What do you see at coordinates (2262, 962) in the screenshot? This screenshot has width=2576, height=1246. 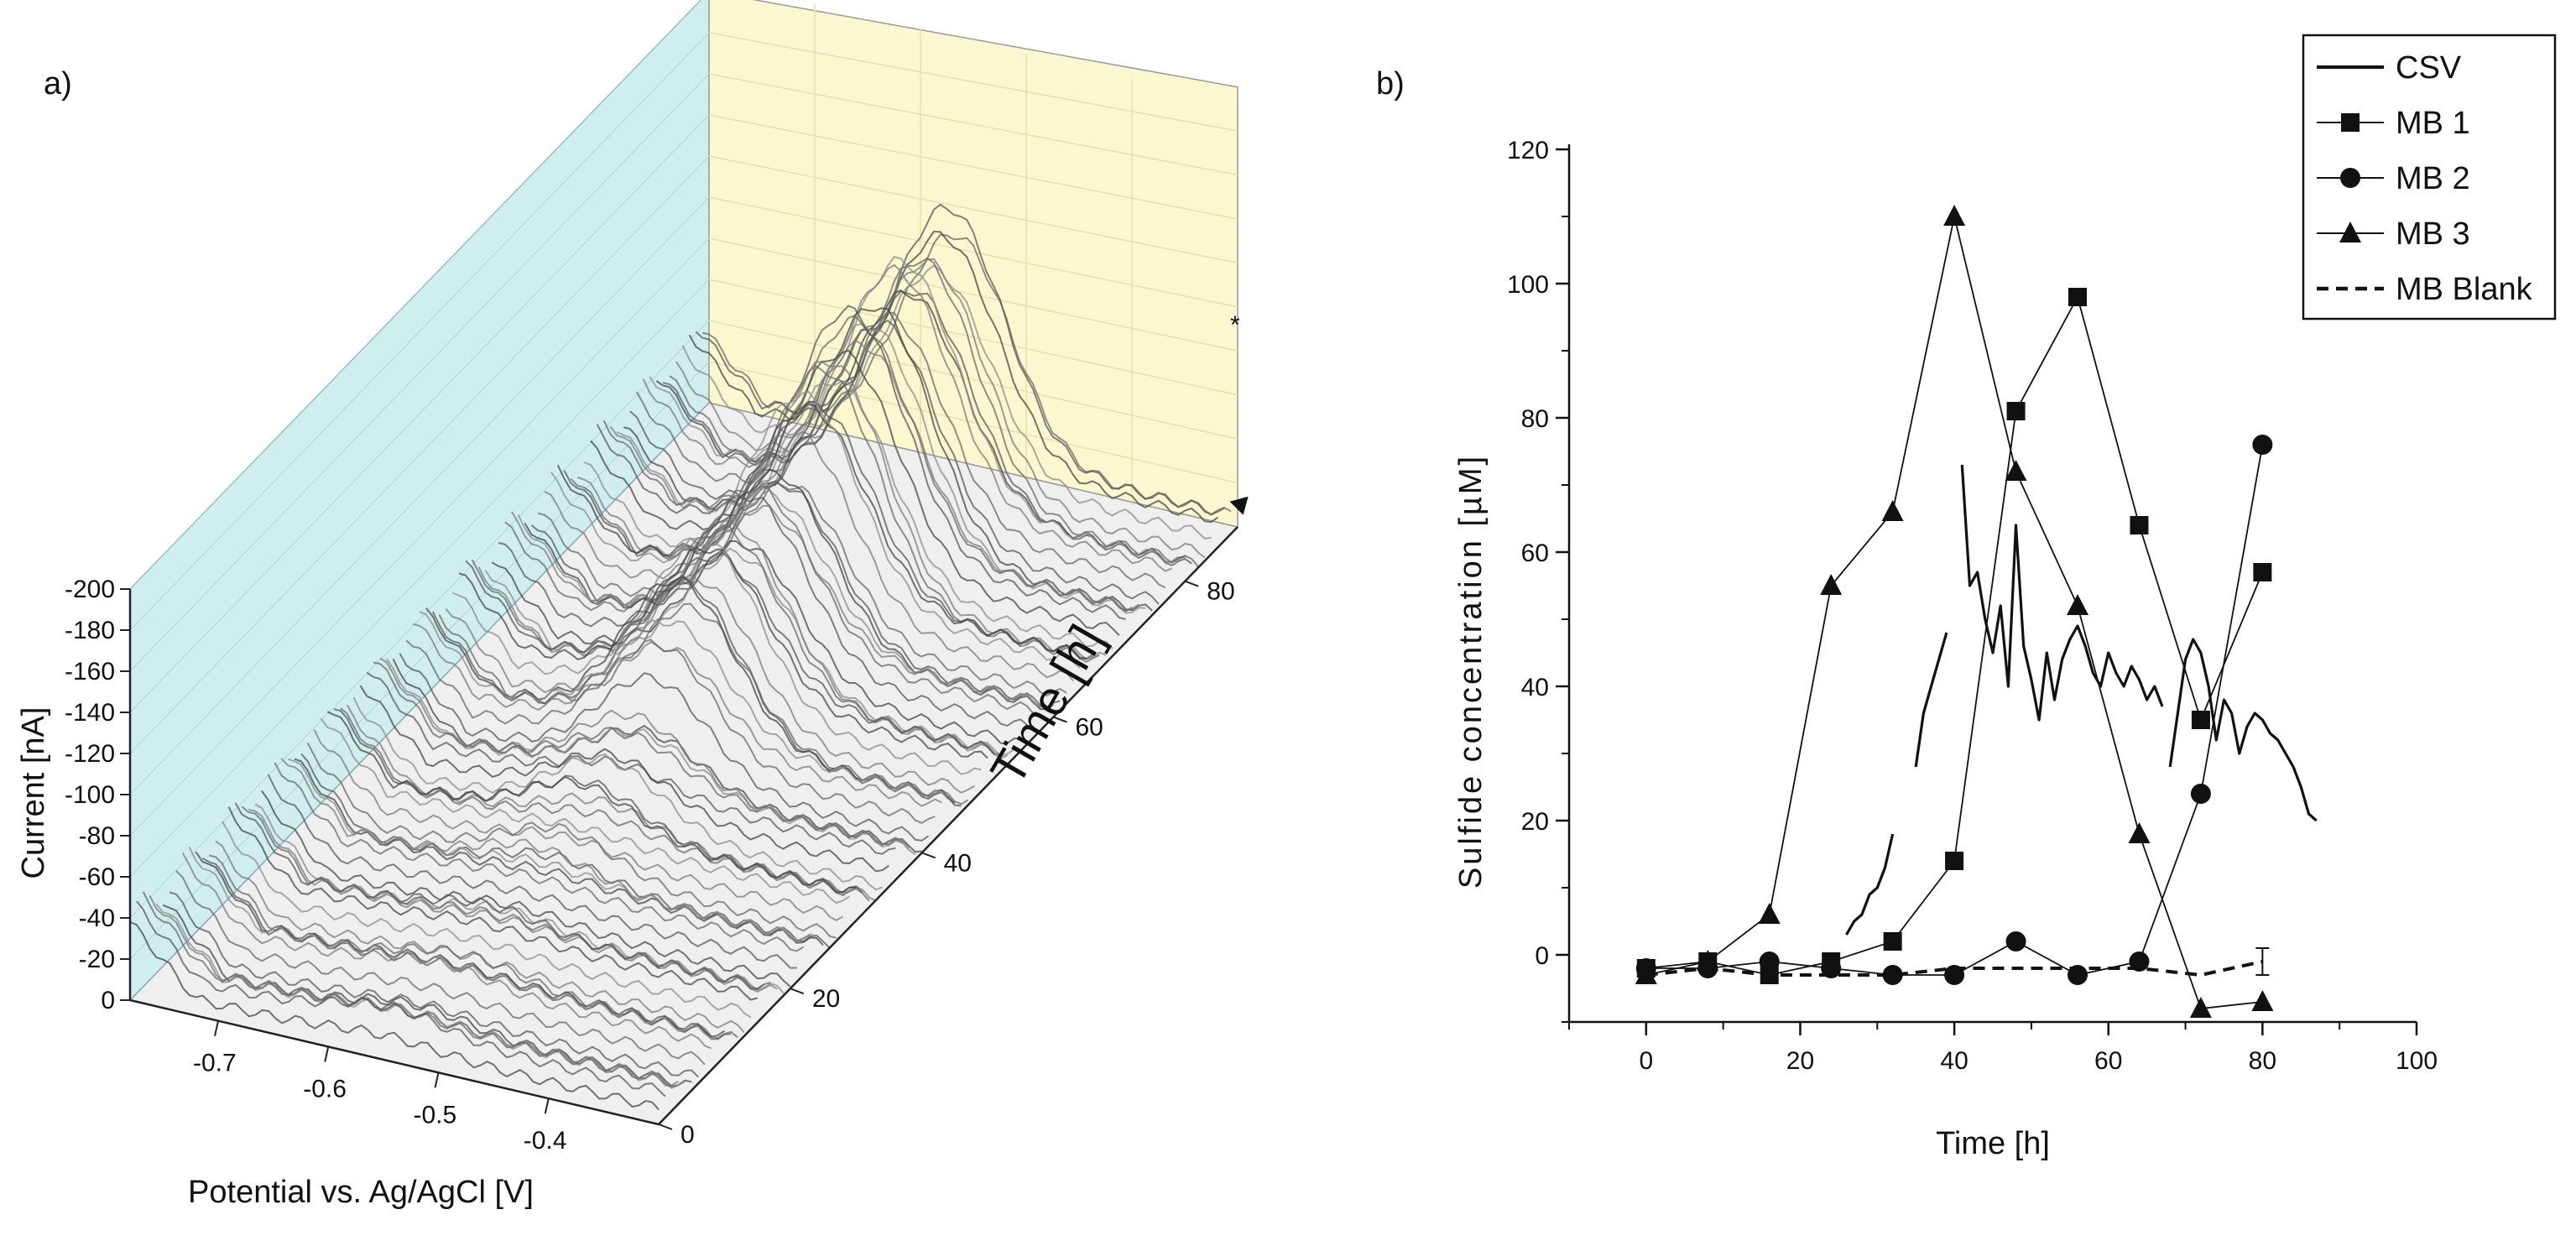 I see `blank-error-bar` at bounding box center [2262, 962].